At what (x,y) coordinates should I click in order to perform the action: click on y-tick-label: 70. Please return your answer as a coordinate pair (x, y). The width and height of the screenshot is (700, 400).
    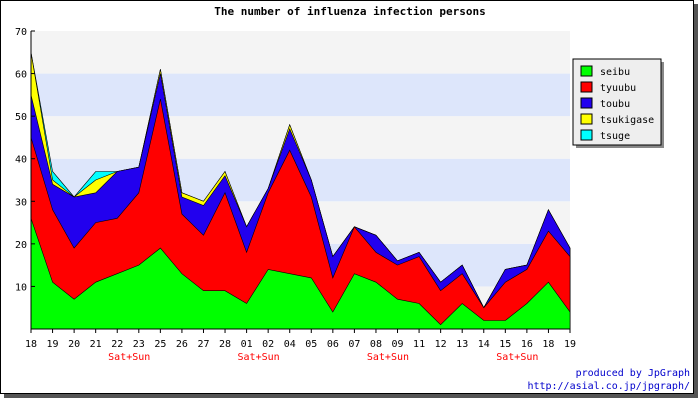
    Looking at the image, I should click on (21, 32).